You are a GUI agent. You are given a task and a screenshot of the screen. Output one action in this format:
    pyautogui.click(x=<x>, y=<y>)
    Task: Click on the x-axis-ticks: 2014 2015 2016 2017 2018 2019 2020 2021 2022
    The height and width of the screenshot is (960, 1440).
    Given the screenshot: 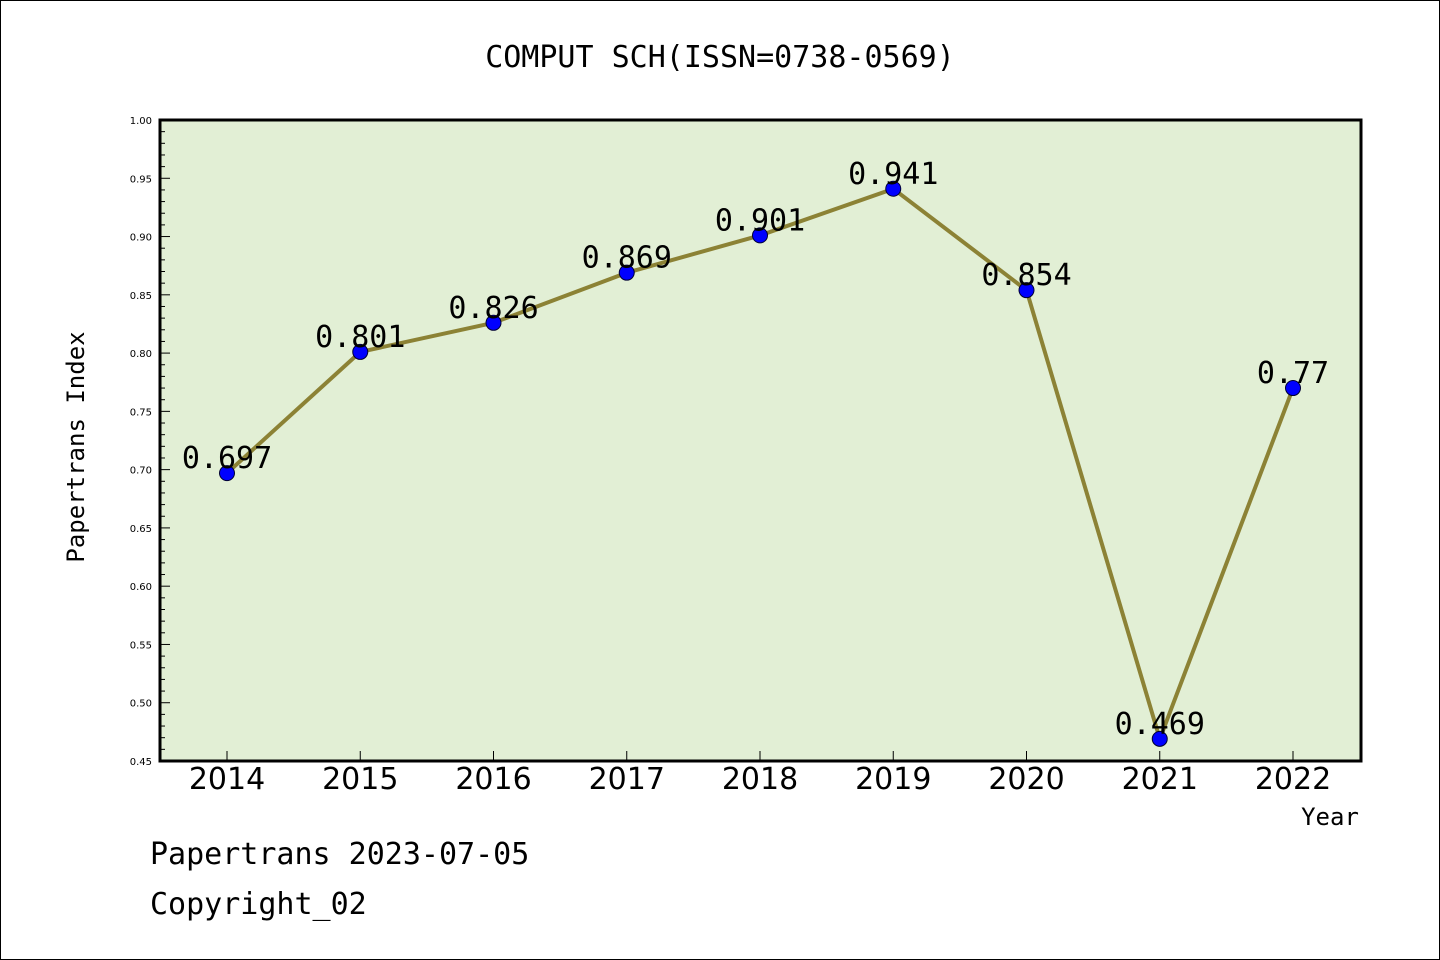 What is the action you would take?
    pyautogui.click(x=760, y=774)
    